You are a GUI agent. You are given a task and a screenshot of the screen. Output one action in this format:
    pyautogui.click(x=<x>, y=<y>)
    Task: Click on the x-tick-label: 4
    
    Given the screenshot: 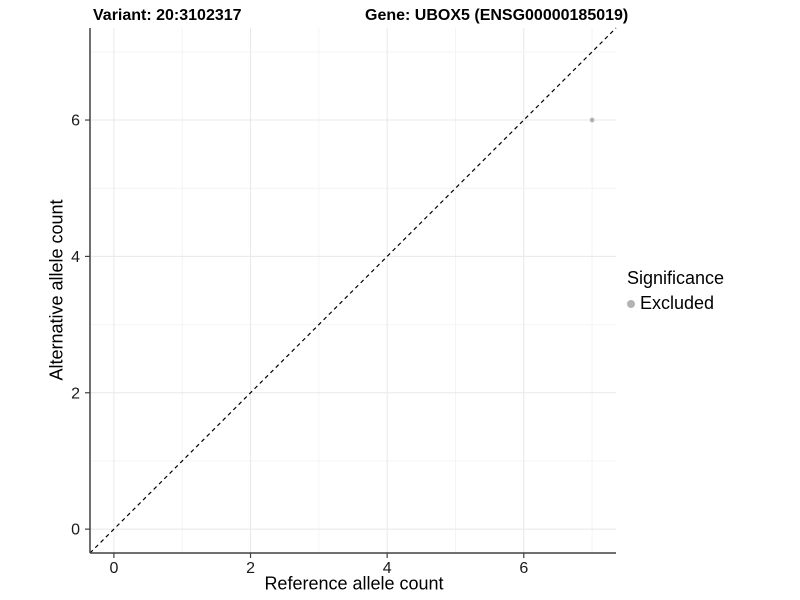 What is the action you would take?
    pyautogui.click(x=387, y=568)
    